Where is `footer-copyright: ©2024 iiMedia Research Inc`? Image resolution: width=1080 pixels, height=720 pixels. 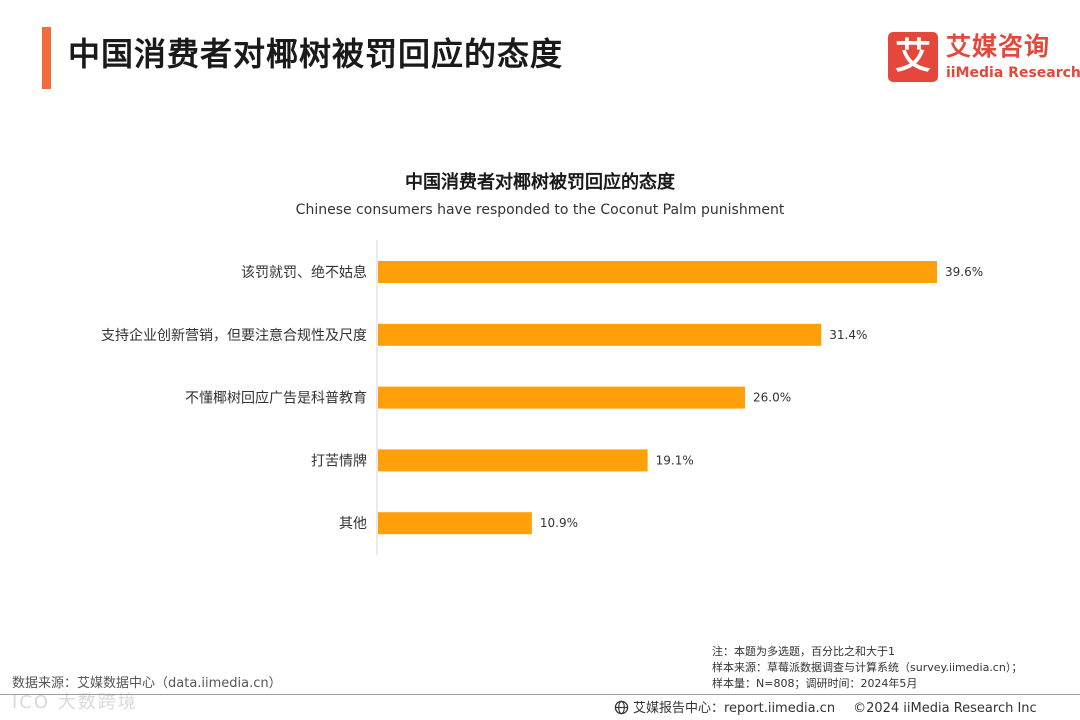
footer-copyright: ©2024 iiMedia Research Inc is located at coordinates (945, 708).